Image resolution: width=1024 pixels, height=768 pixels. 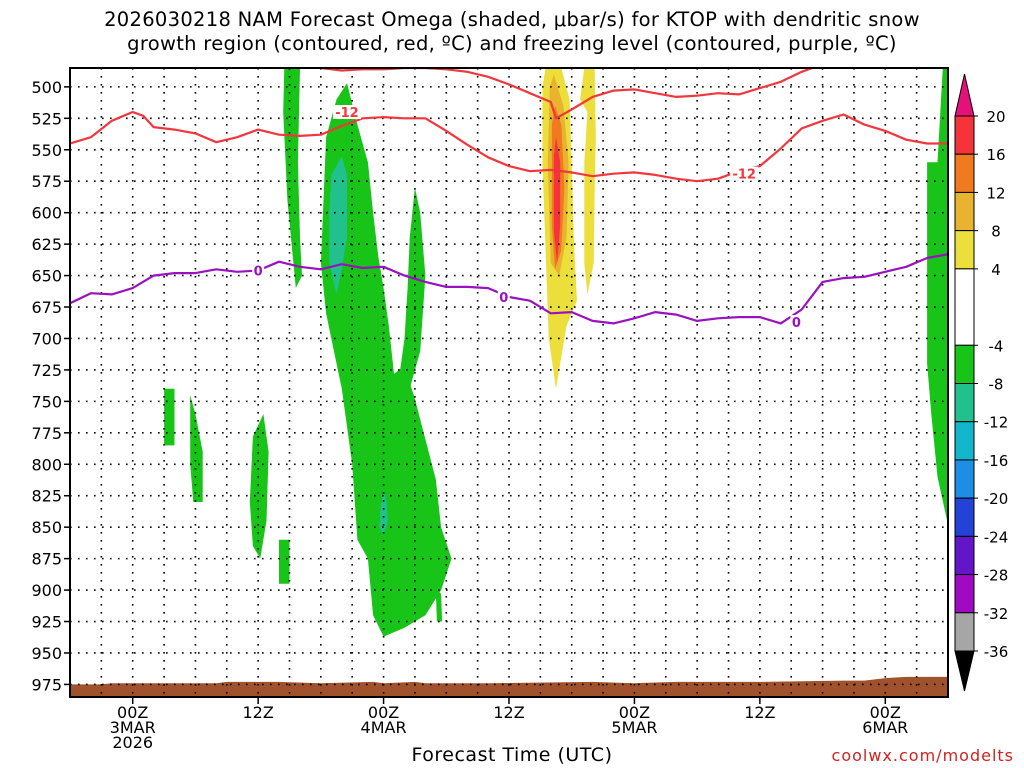 What do you see at coordinates (996, 423) in the screenshot?
I see `colorbar-label: -12` at bounding box center [996, 423].